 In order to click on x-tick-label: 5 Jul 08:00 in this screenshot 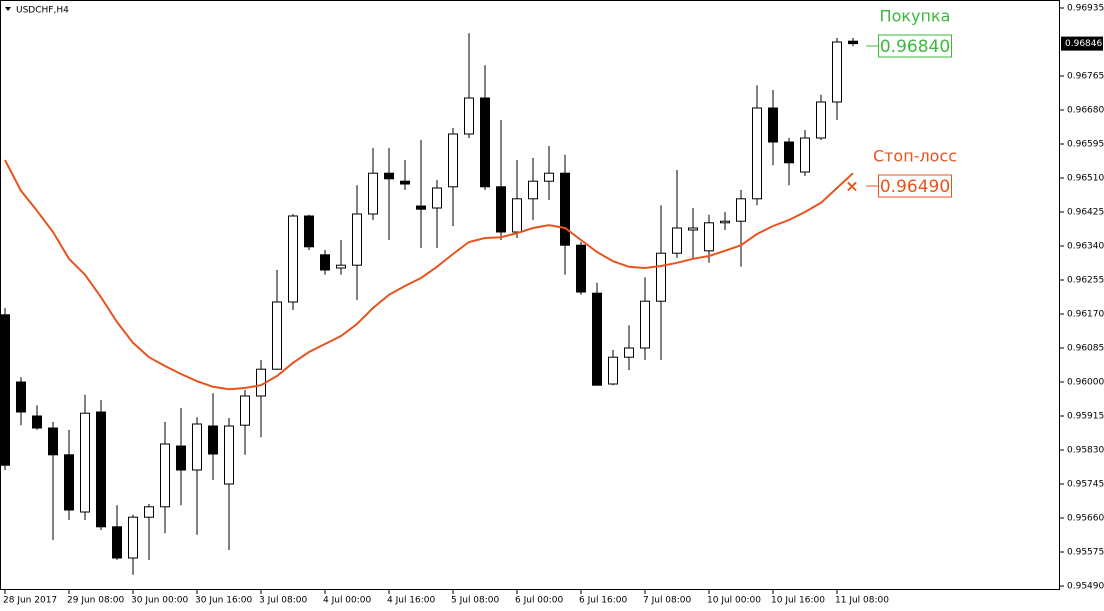, I will do `click(475, 601)`.